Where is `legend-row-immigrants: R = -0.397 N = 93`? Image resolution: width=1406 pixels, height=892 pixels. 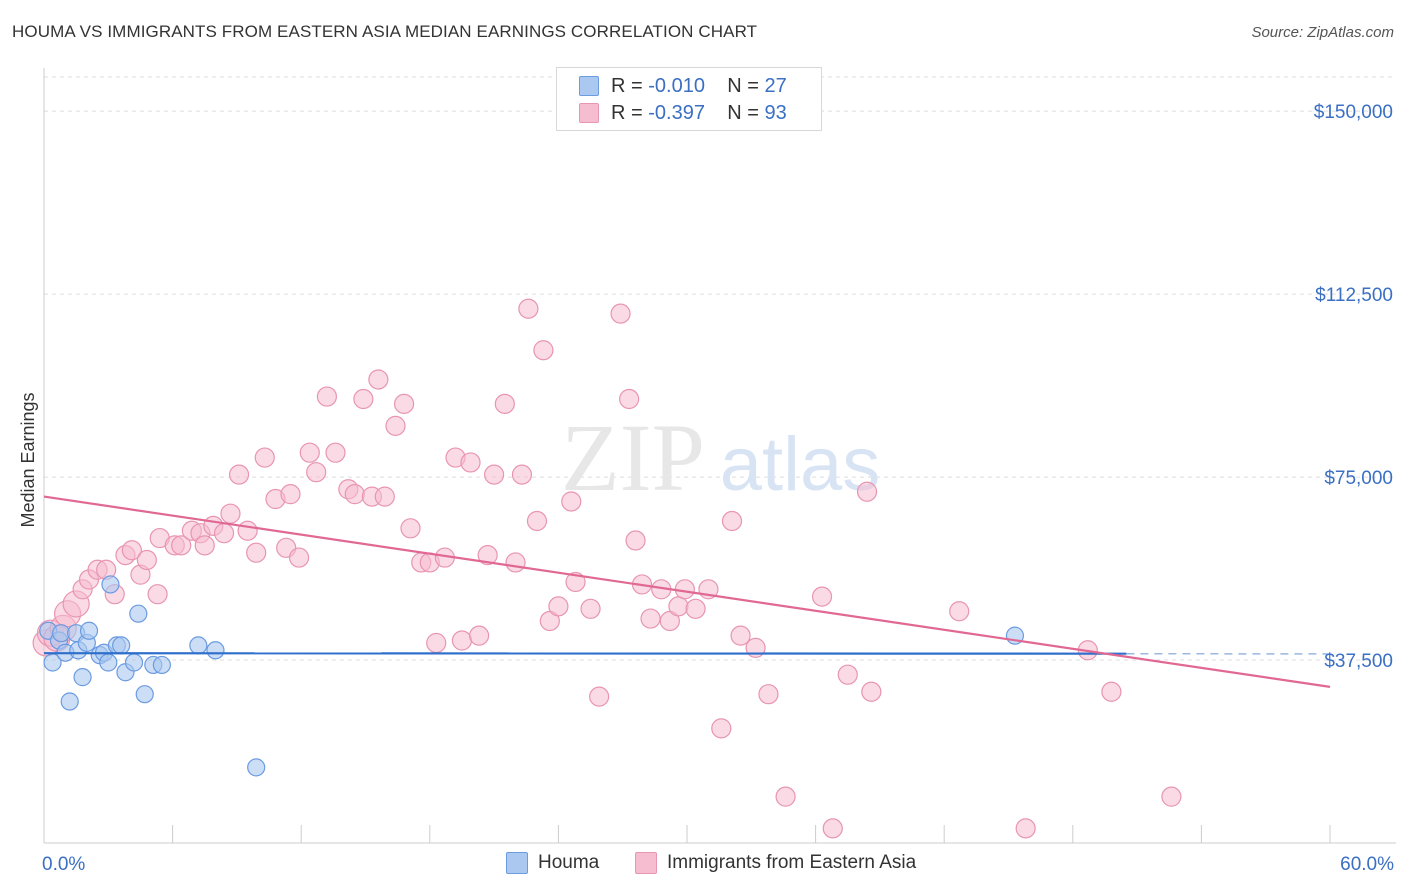
legend-row-immigrants: R = -0.397 N = 93 is located at coordinates (683, 113).